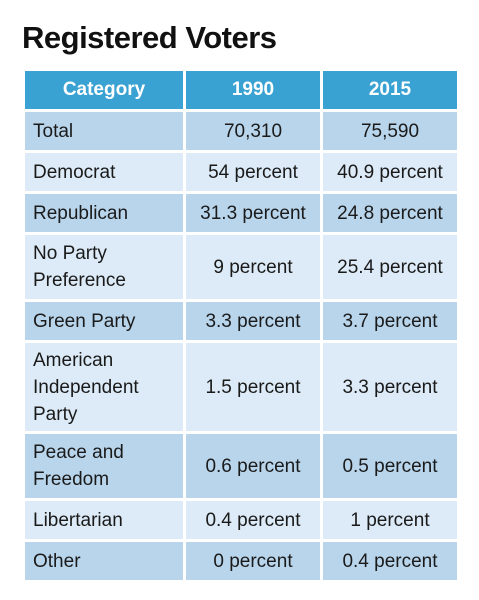  I want to click on value-1990-cell: 9 percent, so click(253, 267).